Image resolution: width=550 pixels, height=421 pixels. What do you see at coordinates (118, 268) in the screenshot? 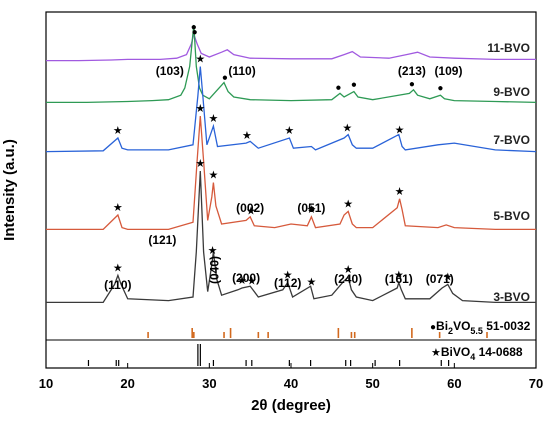
I see `peak-marker-3-BVO-0: ★` at bounding box center [118, 268].